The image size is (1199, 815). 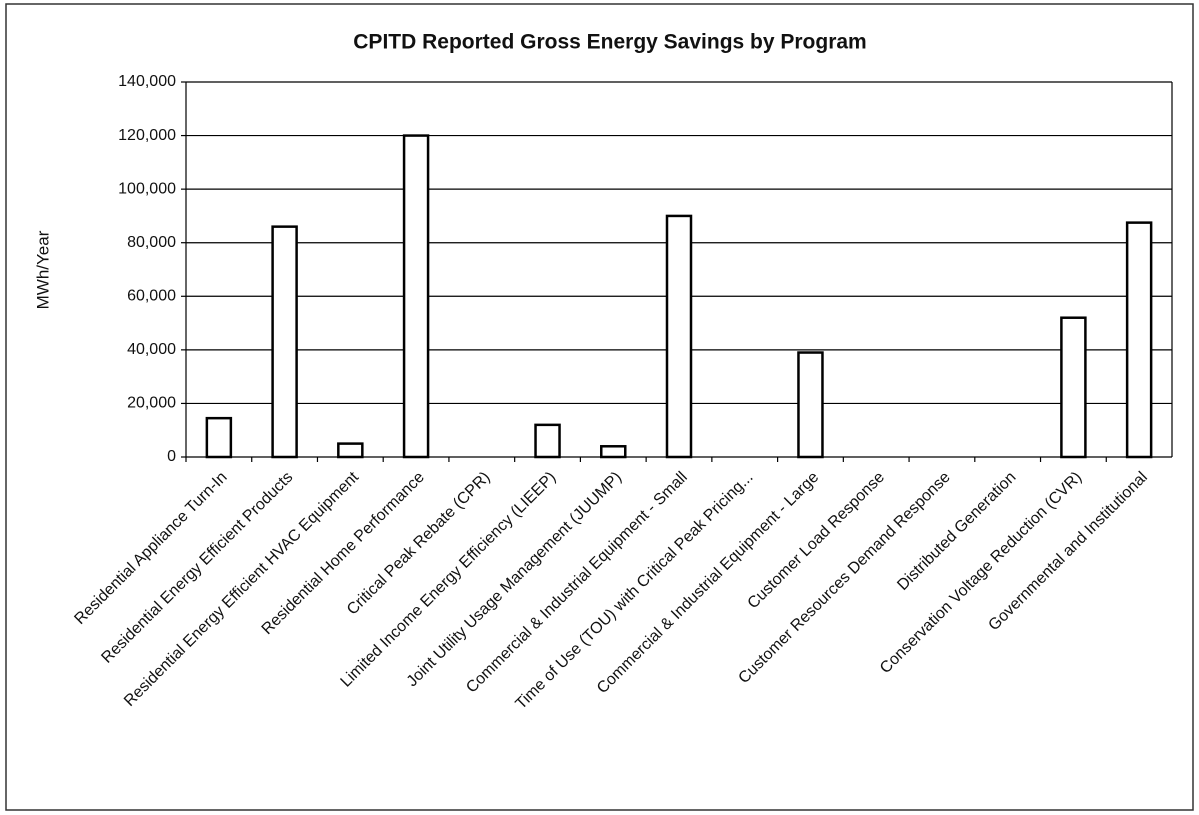 What do you see at coordinates (151, 403) in the screenshot?
I see `y-tick-label: 20,000` at bounding box center [151, 403].